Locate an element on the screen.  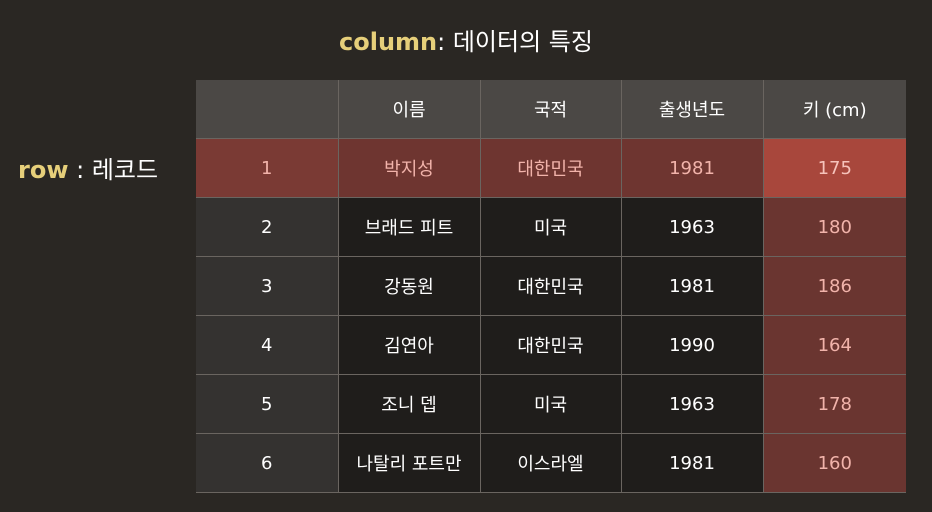
table-row: 1 박지성 대한민국 1981 175 is located at coordinates (551, 168).